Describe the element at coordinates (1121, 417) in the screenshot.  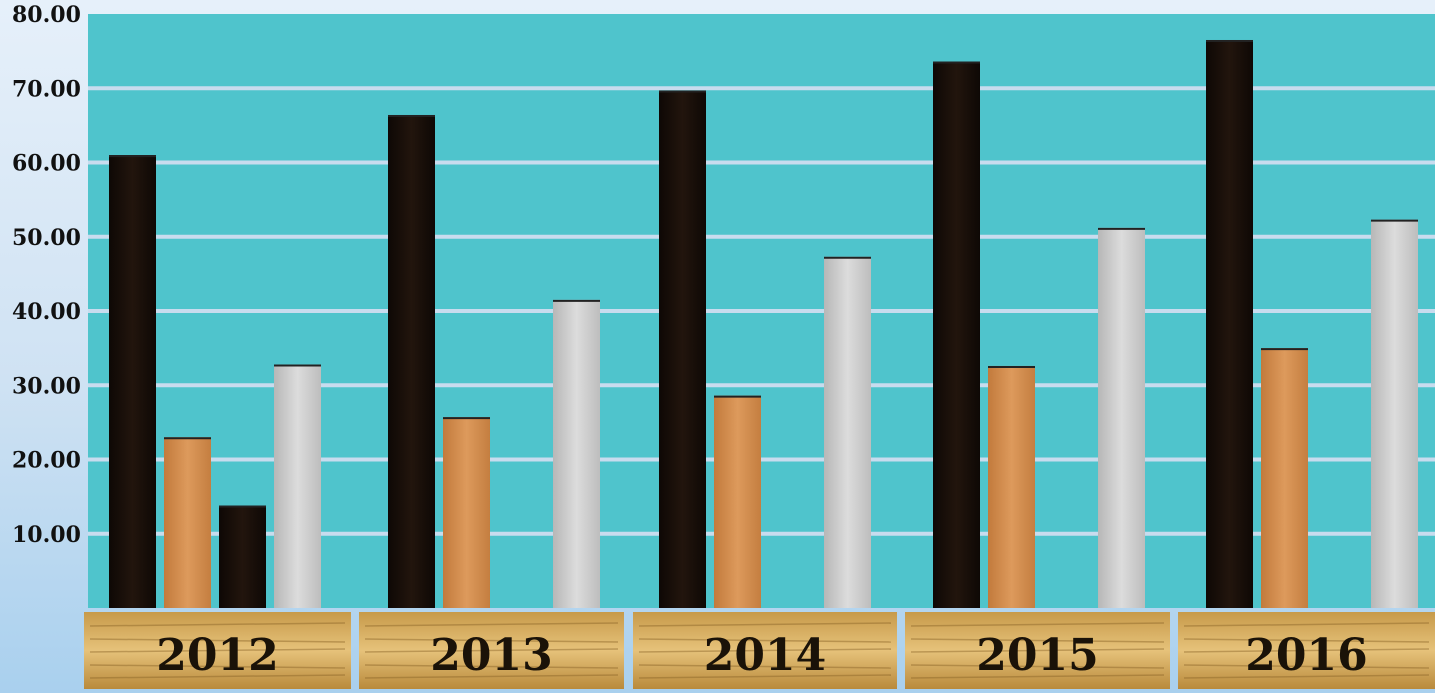
I see `bar-2015-s4` at that location.